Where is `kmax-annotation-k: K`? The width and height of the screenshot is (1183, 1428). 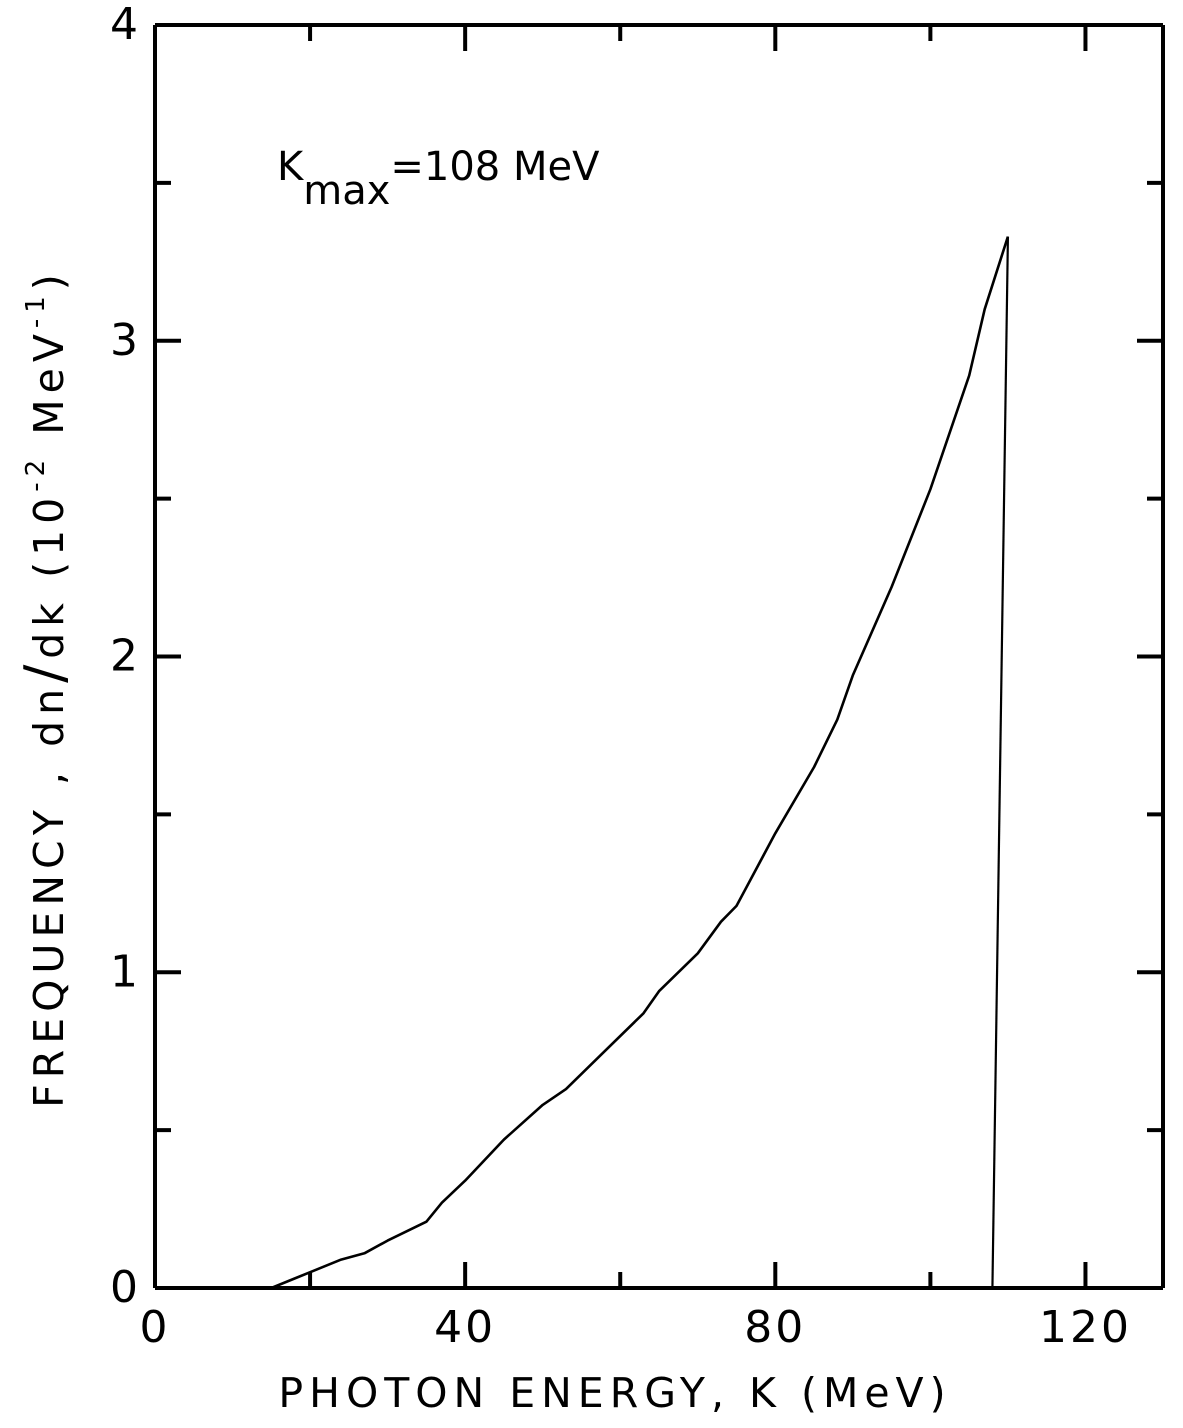 kmax-annotation-k: K is located at coordinates (291, 167).